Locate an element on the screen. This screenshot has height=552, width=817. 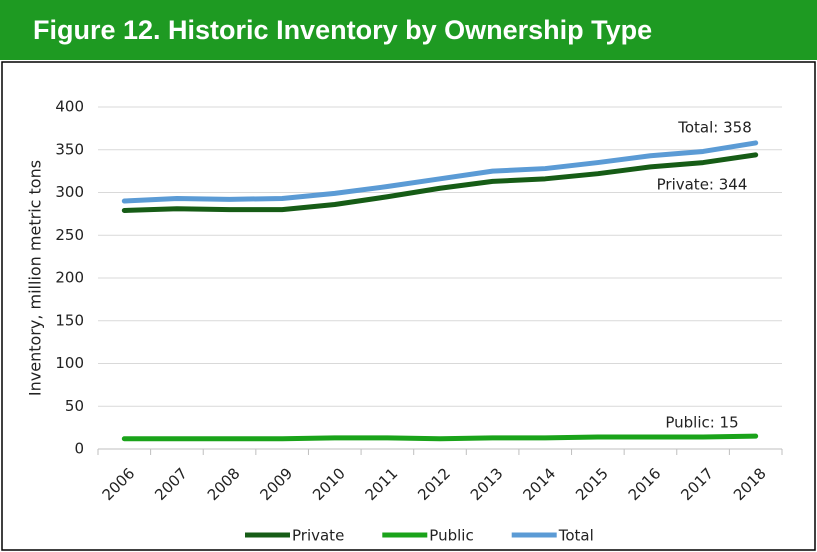
y-axis-title: Inventory, million metric tons is located at coordinates (35, 278).